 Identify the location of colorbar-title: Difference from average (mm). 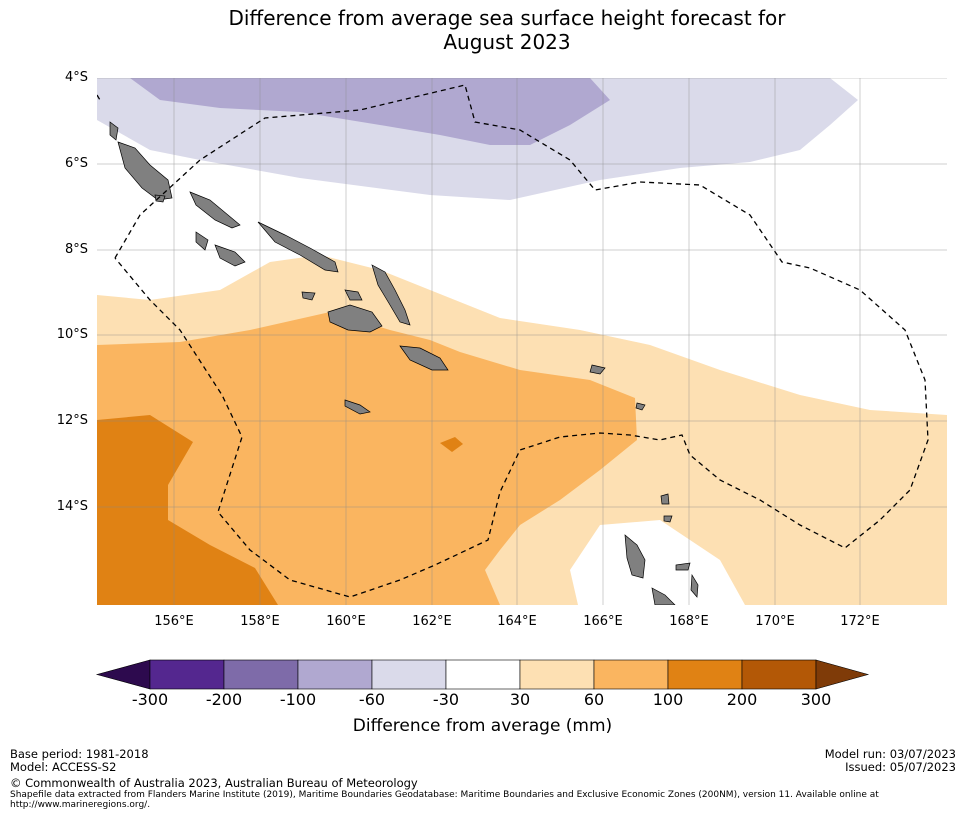
(482, 726).